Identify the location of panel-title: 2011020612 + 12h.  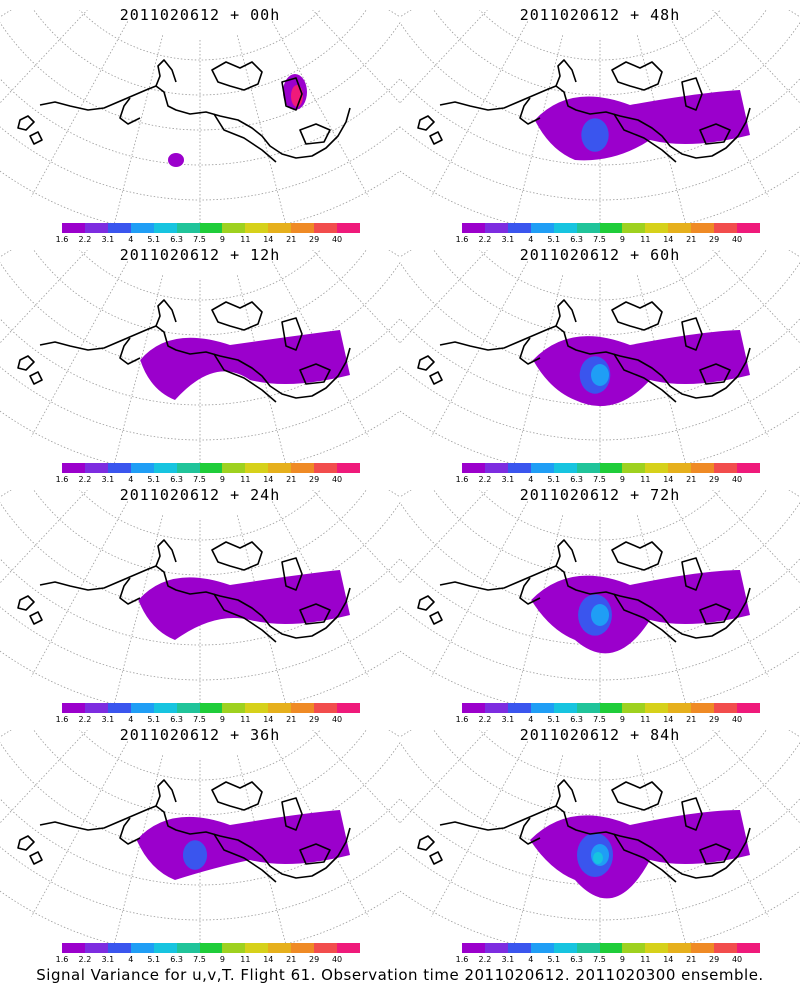
(200, 255).